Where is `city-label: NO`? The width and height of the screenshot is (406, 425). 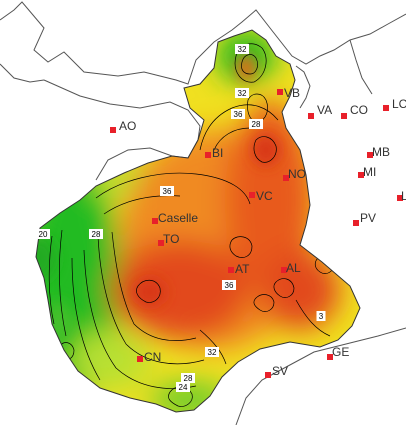 city-label: NO is located at coordinates (297, 174).